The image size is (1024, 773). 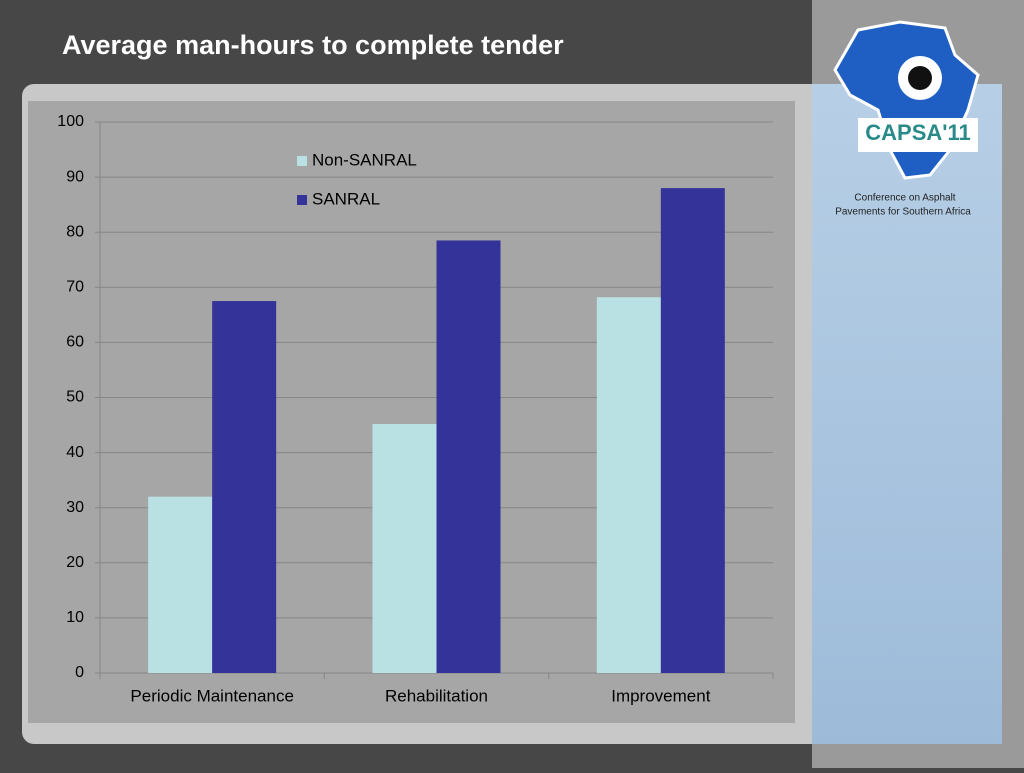 I want to click on x-tick-label: Rehabilitation, so click(x=436, y=695).